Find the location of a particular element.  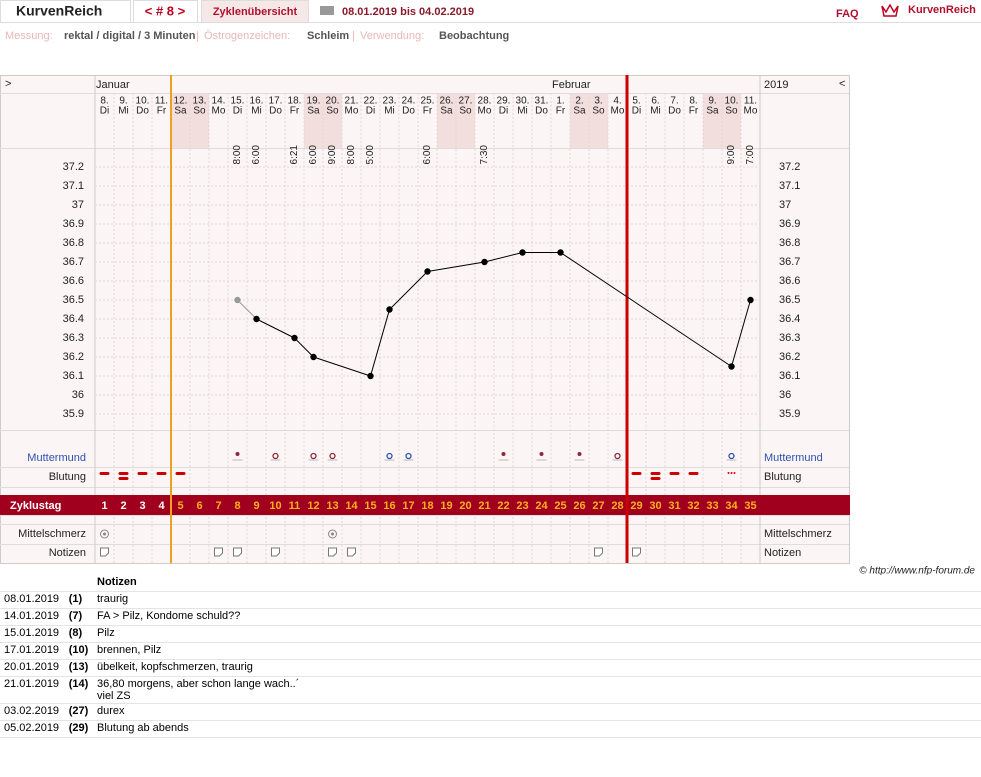

tab: Zyklenübersicht is located at coordinates (255, 12).